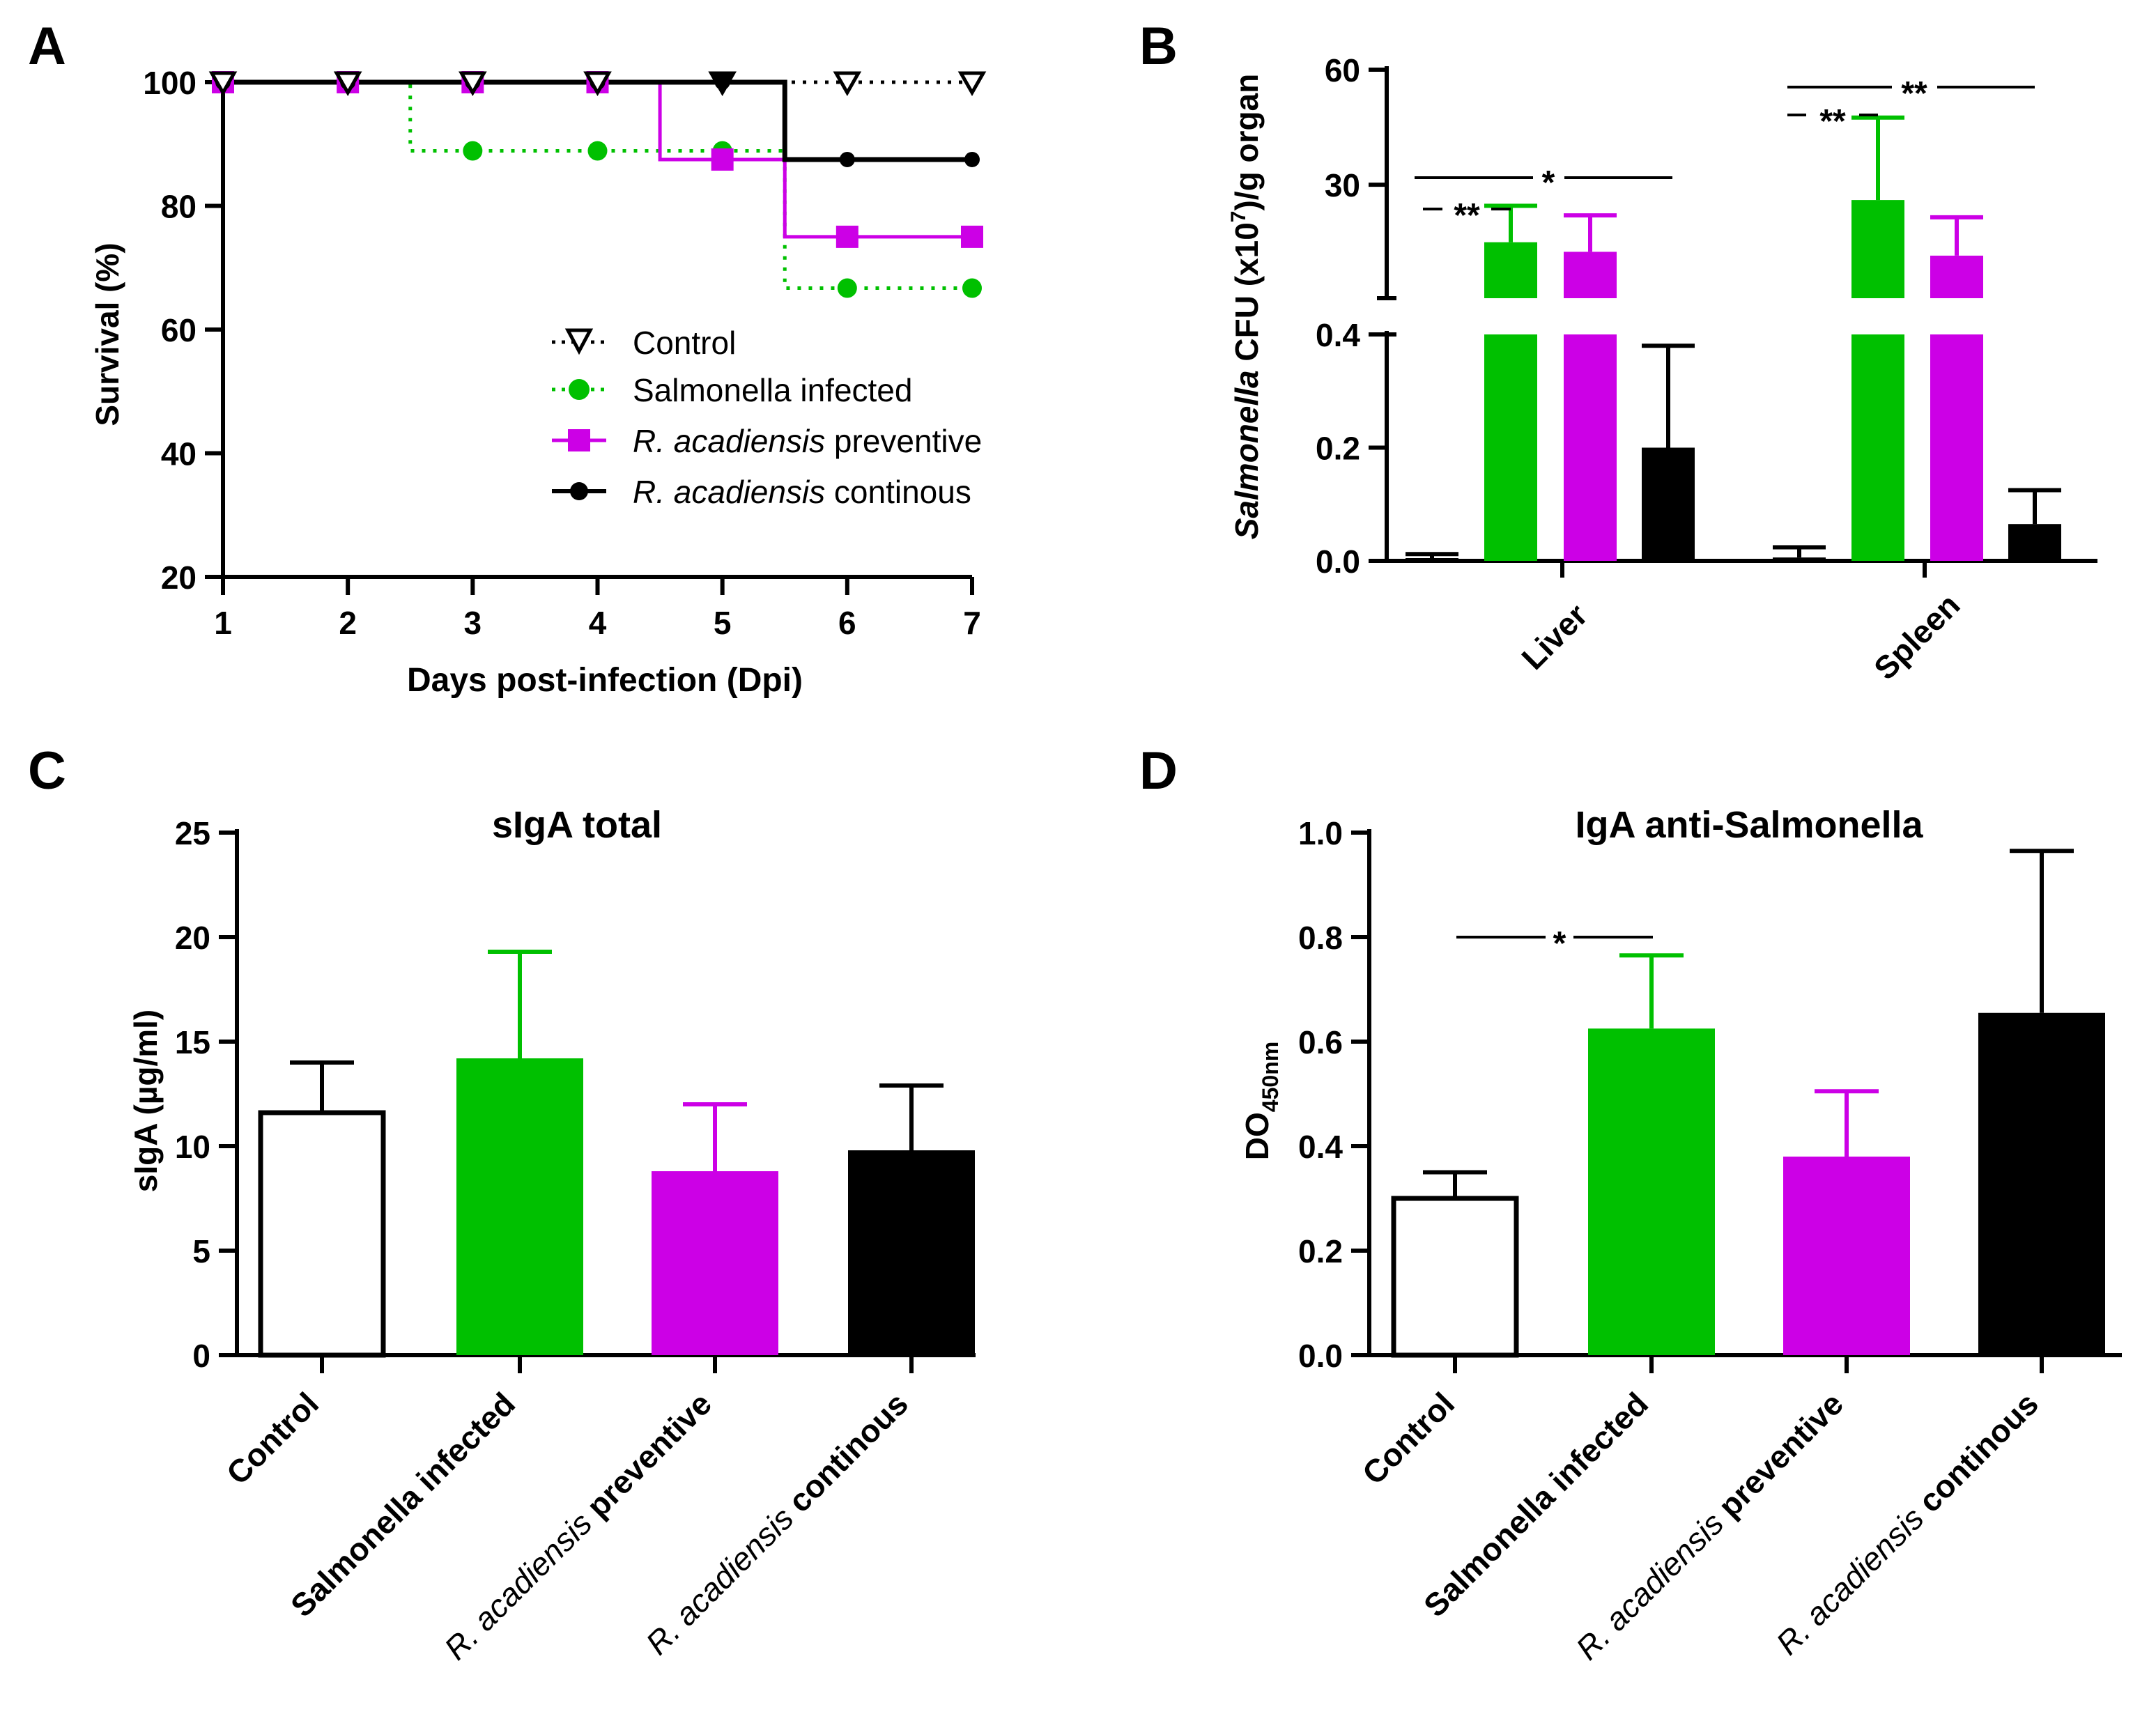  What do you see at coordinates (1408, 1438) in the screenshot?
I see `panel-d-cat-control: Control` at bounding box center [1408, 1438].